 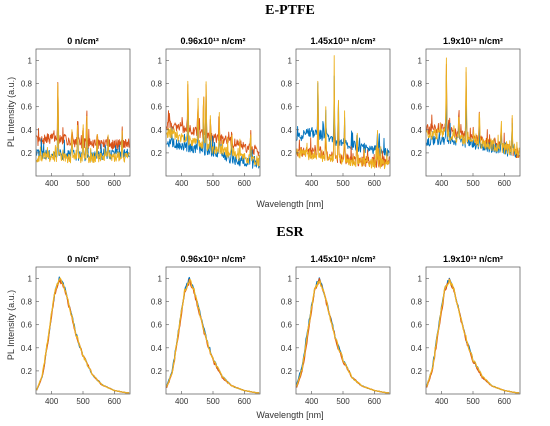 I want to click on panel-title-top-2: 0.96x10¹³ n/cm², so click(x=212, y=41).